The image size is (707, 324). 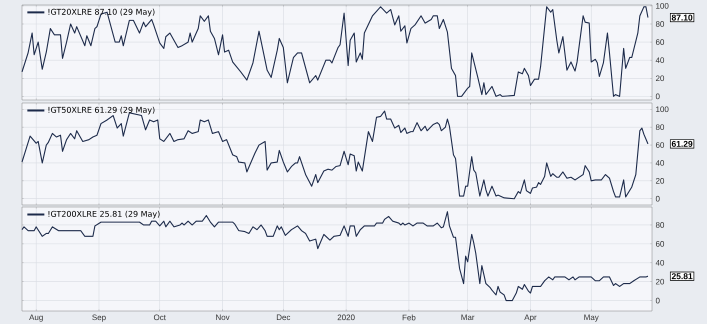 What do you see at coordinates (682, 17) in the screenshot?
I see `annotation: 87.10` at bounding box center [682, 17].